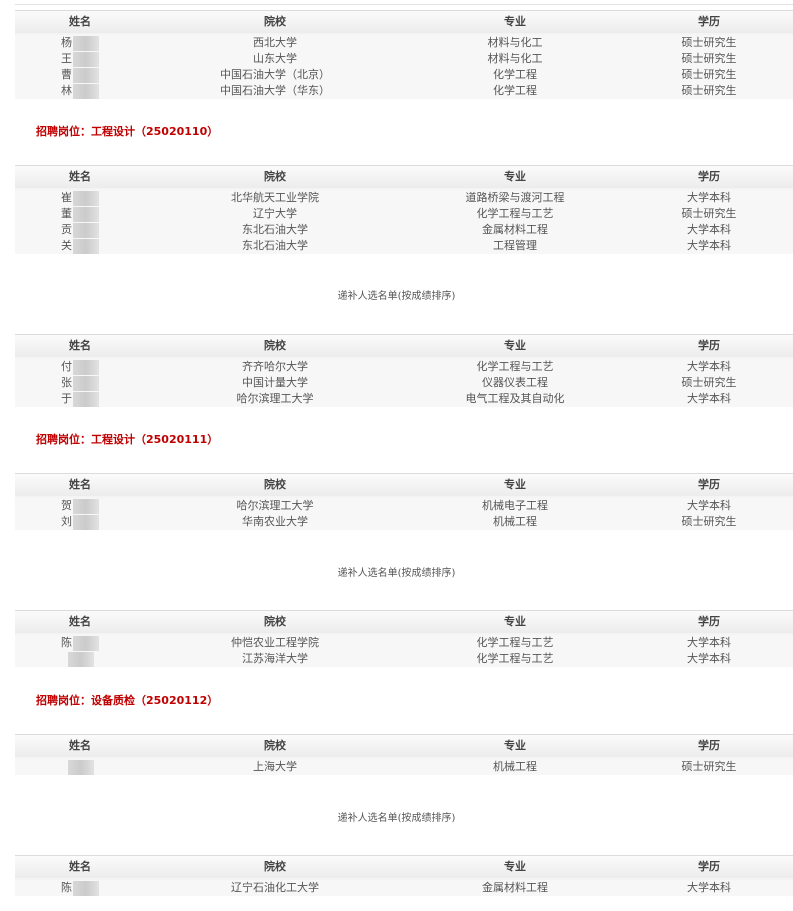 Image resolution: width=793 pixels, height=911 pixels. What do you see at coordinates (275, 398) in the screenshot?
I see `school-cell: 哈尔滨理工大学` at bounding box center [275, 398].